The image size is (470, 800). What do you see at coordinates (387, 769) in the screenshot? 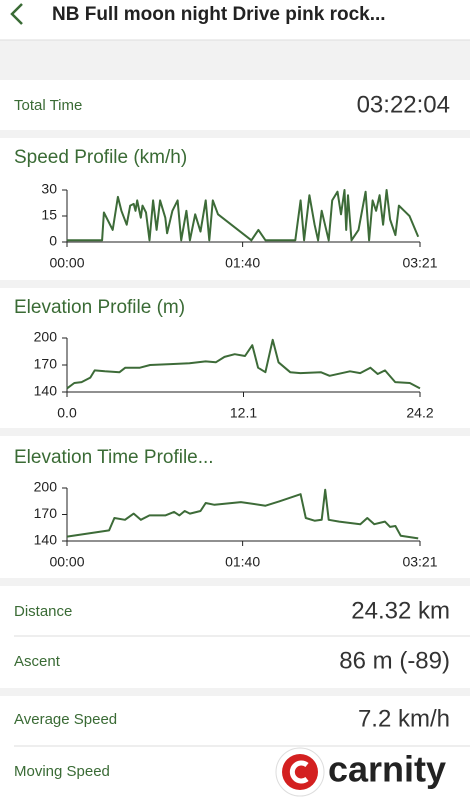
I see `logo-text: carnity` at bounding box center [387, 769].